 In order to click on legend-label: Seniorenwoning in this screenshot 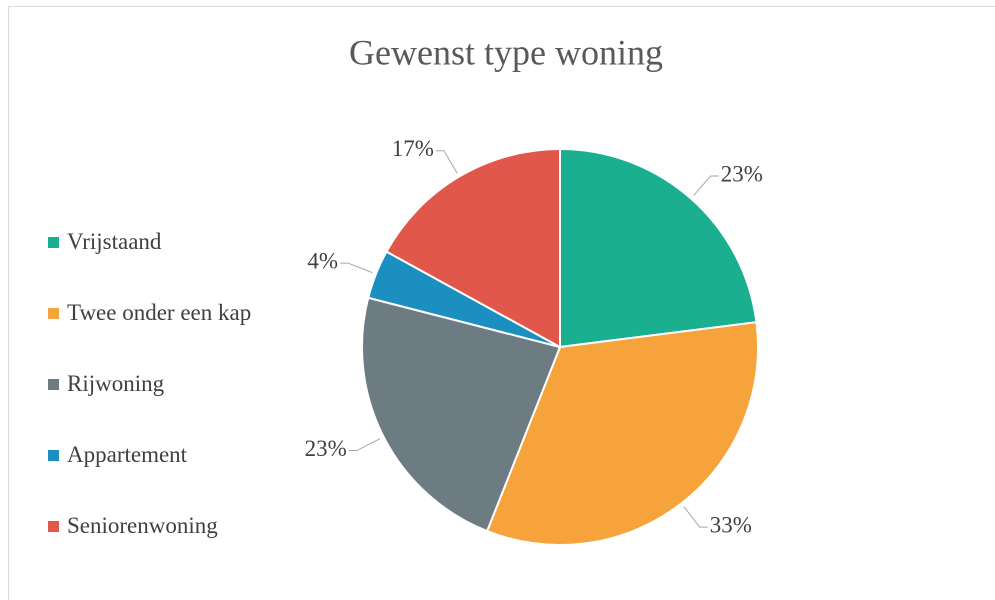, I will do `click(142, 525)`.